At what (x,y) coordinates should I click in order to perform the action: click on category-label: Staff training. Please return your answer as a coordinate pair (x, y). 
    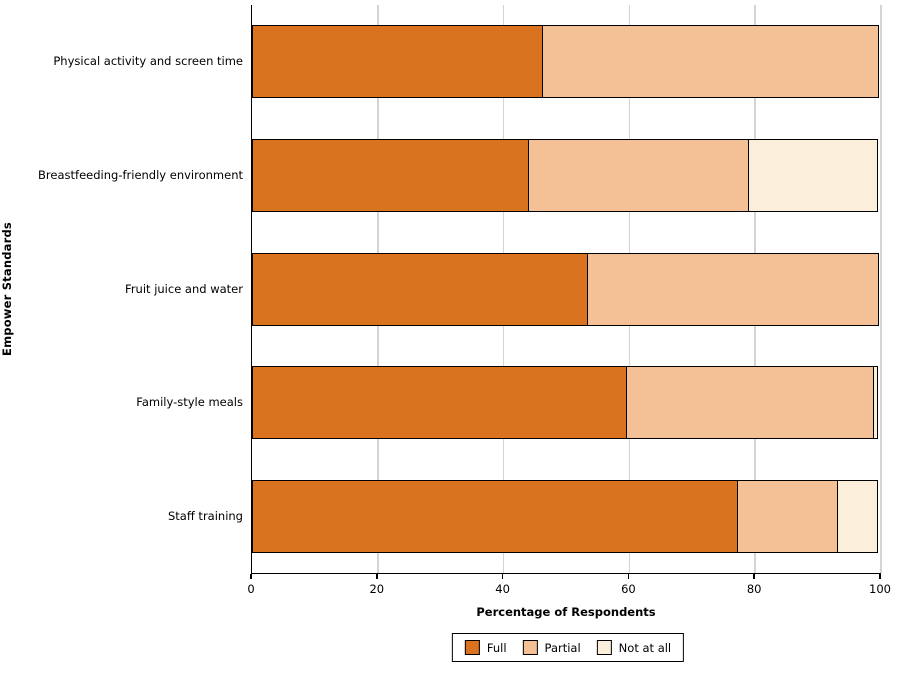
    Looking at the image, I should click on (205, 515).